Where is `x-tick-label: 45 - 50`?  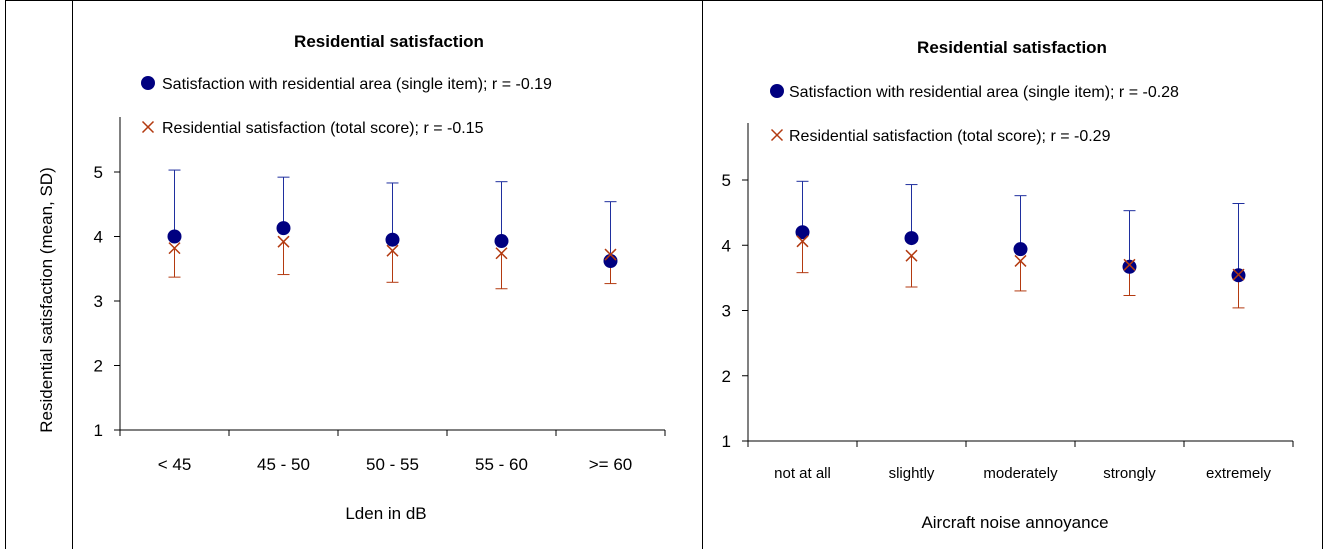 x-tick-label: 45 - 50 is located at coordinates (283, 464).